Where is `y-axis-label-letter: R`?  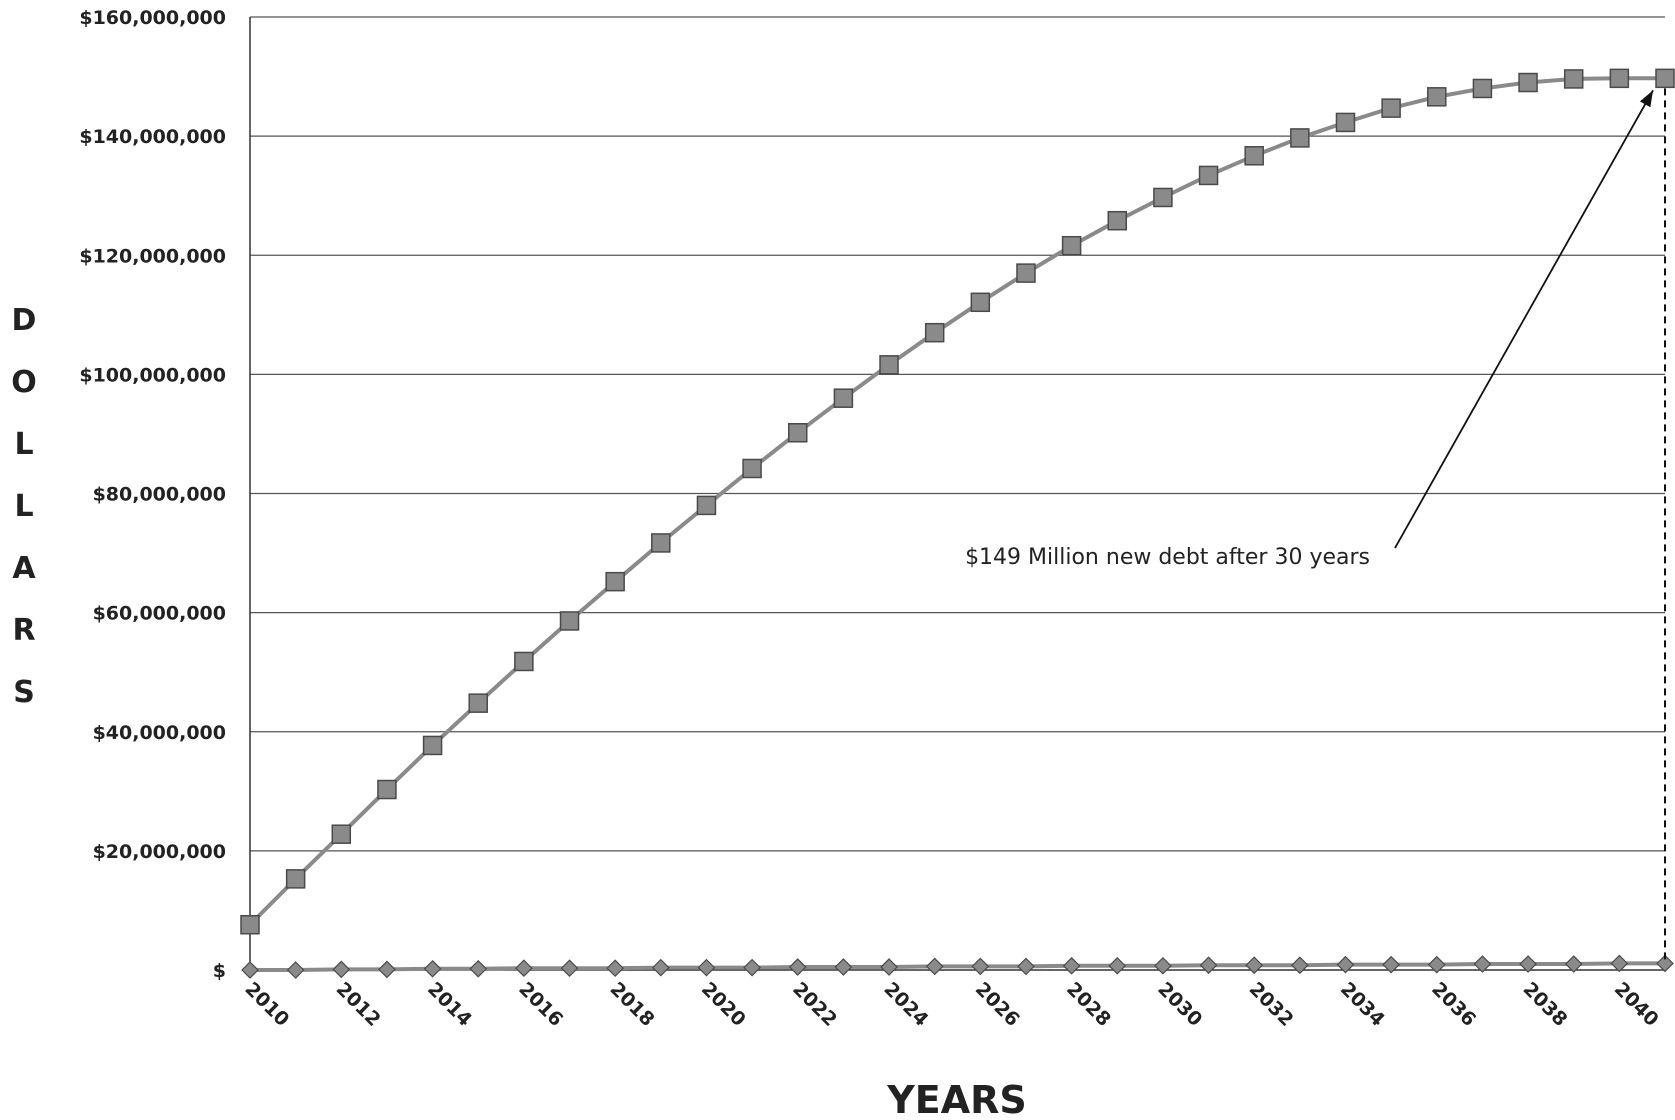 y-axis-label-letter: R is located at coordinates (23, 630).